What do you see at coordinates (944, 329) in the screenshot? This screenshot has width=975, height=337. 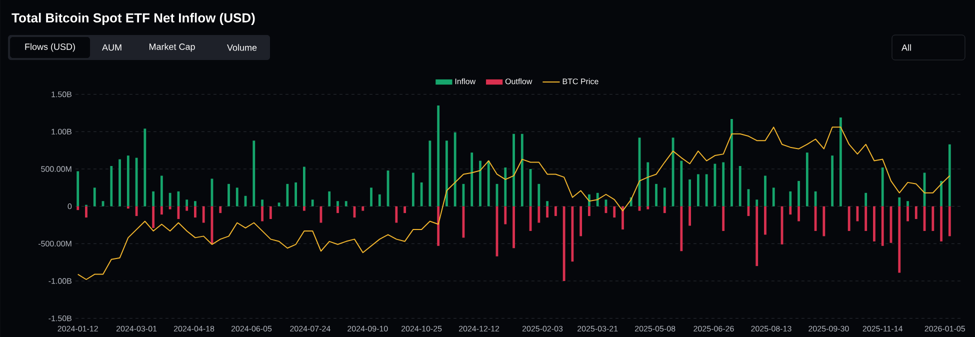 I see `x-tick-label: 2026-01-05` at bounding box center [944, 329].